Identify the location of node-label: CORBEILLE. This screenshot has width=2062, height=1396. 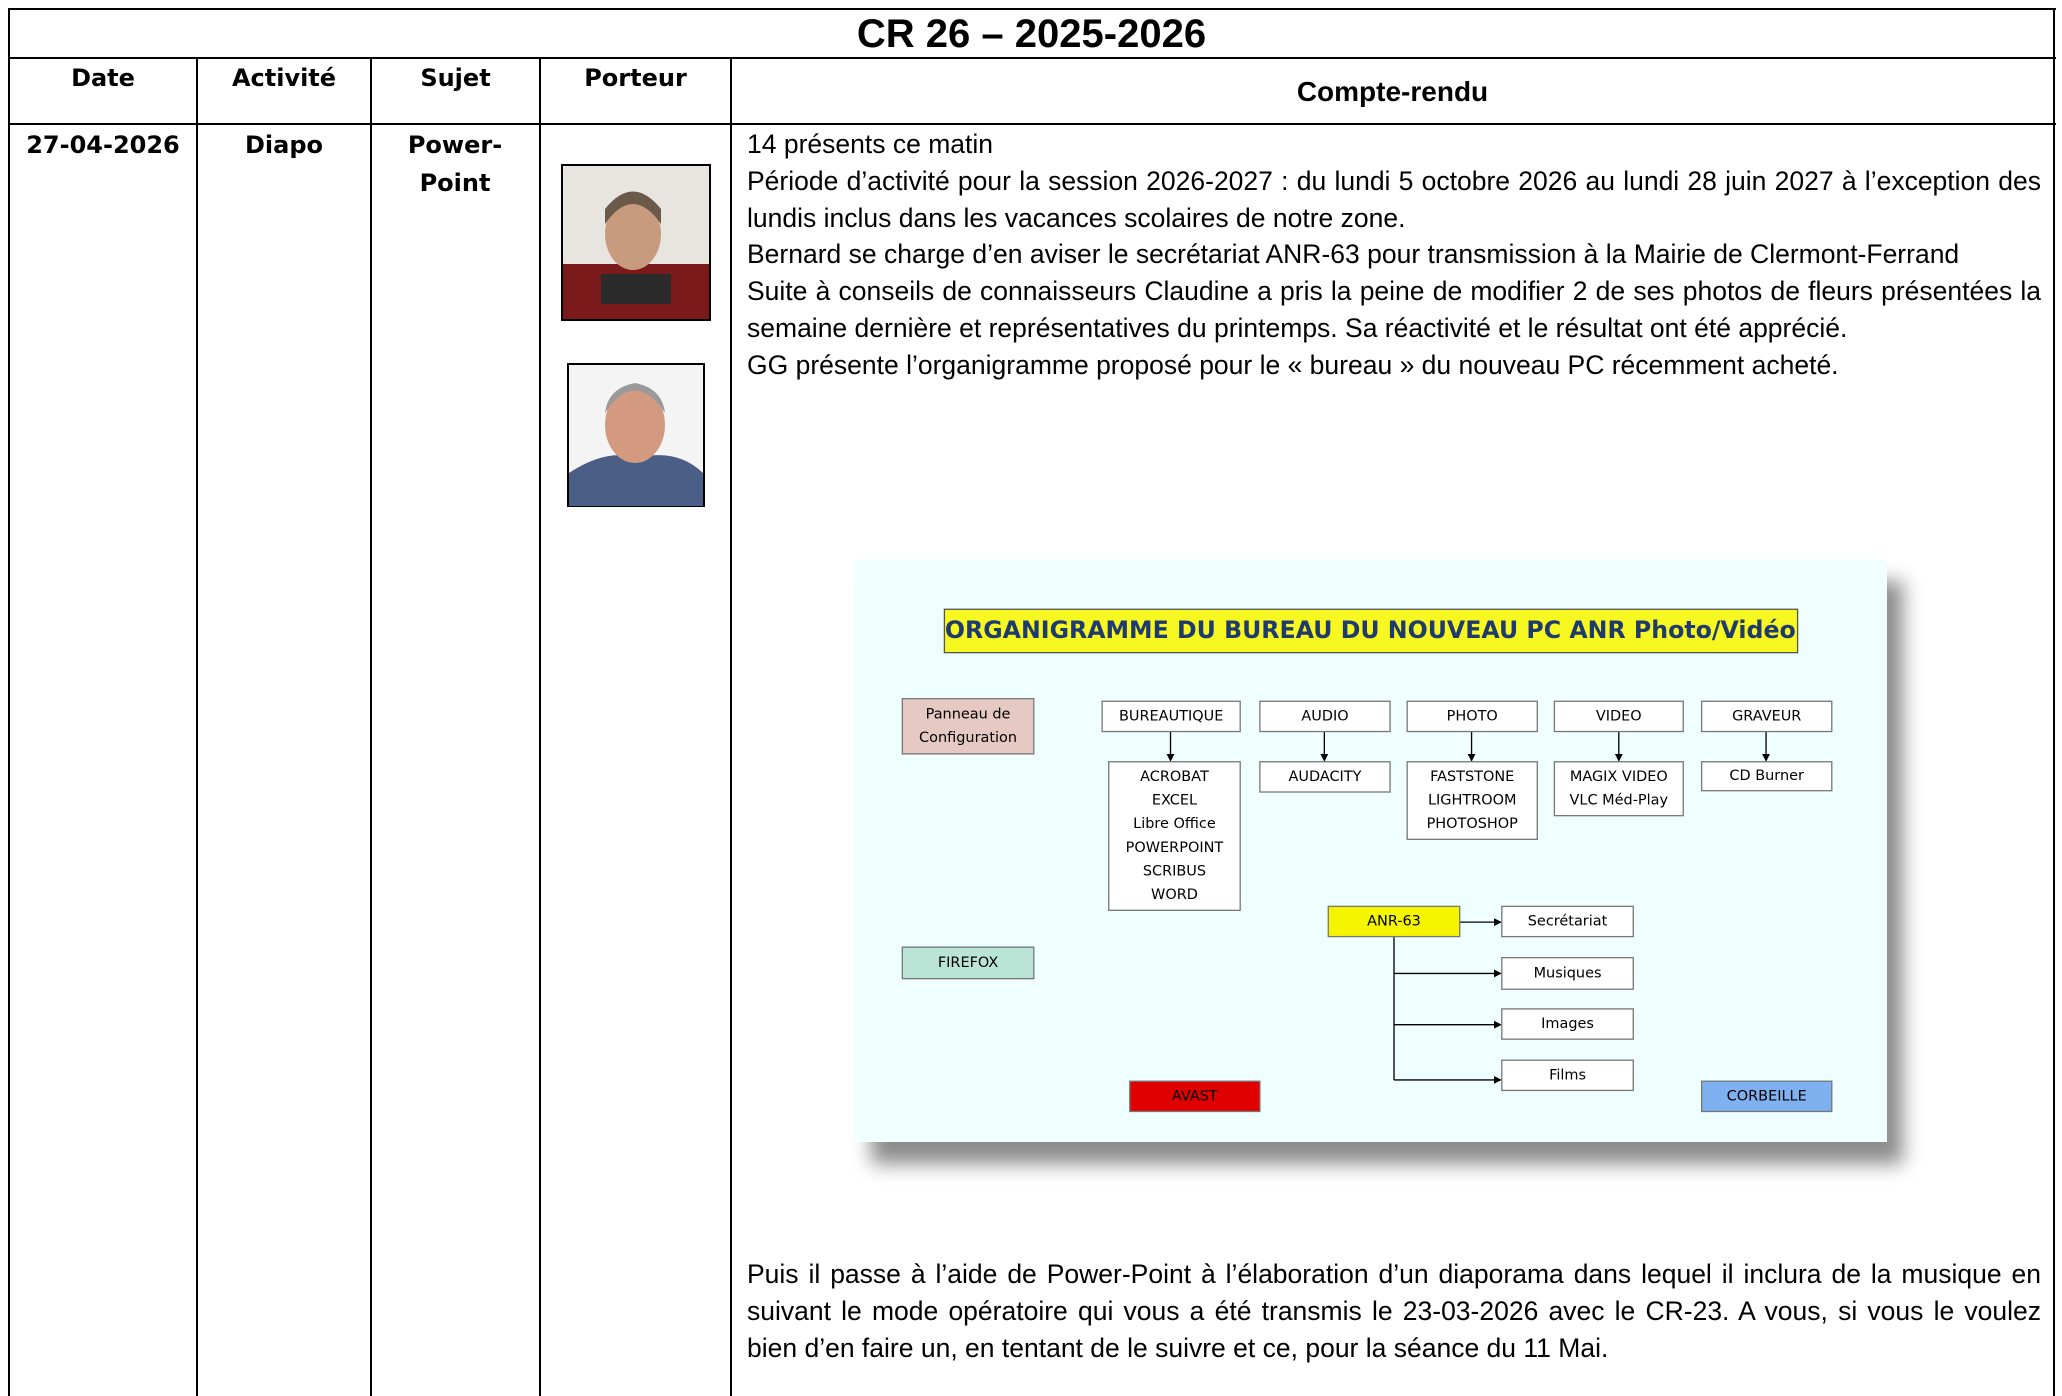
(1767, 1096).